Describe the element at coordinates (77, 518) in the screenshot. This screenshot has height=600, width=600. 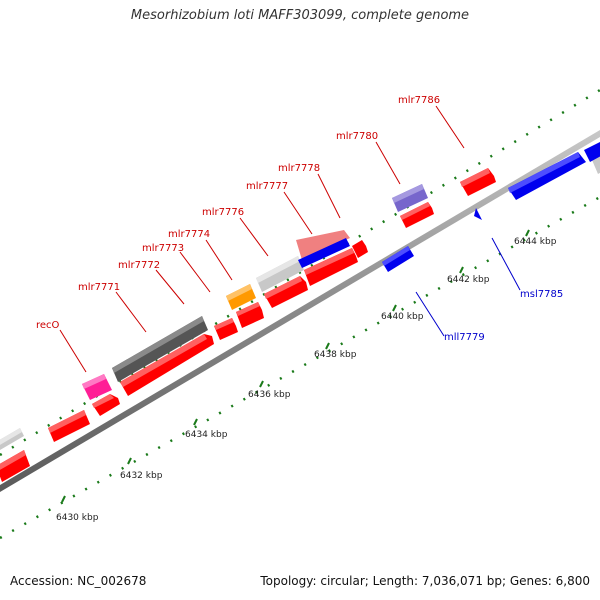
I see `ruler-label: 6430 kbp` at that location.